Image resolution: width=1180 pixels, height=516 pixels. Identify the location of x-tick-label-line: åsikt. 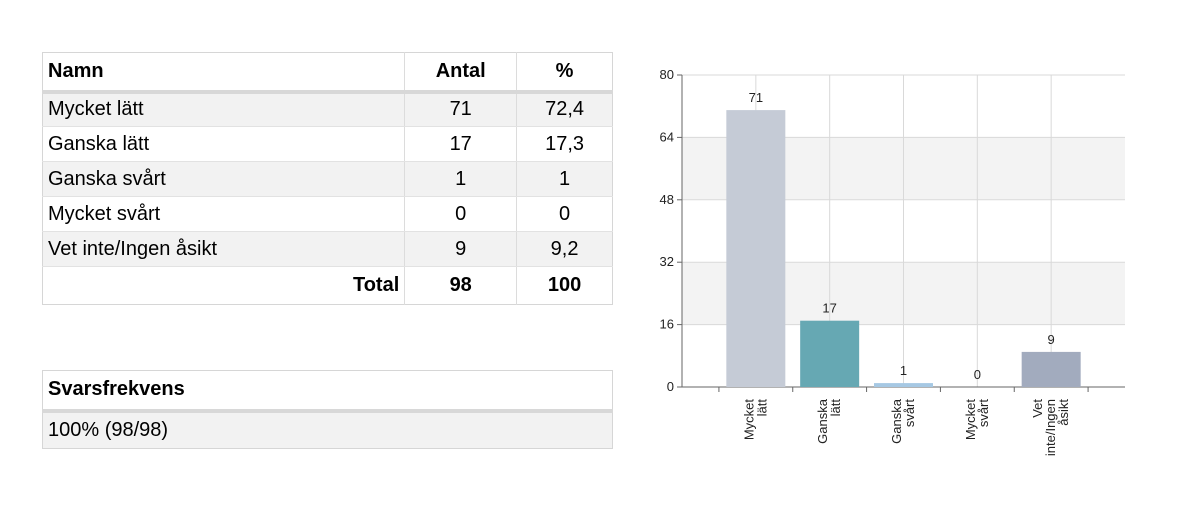
(1063, 412).